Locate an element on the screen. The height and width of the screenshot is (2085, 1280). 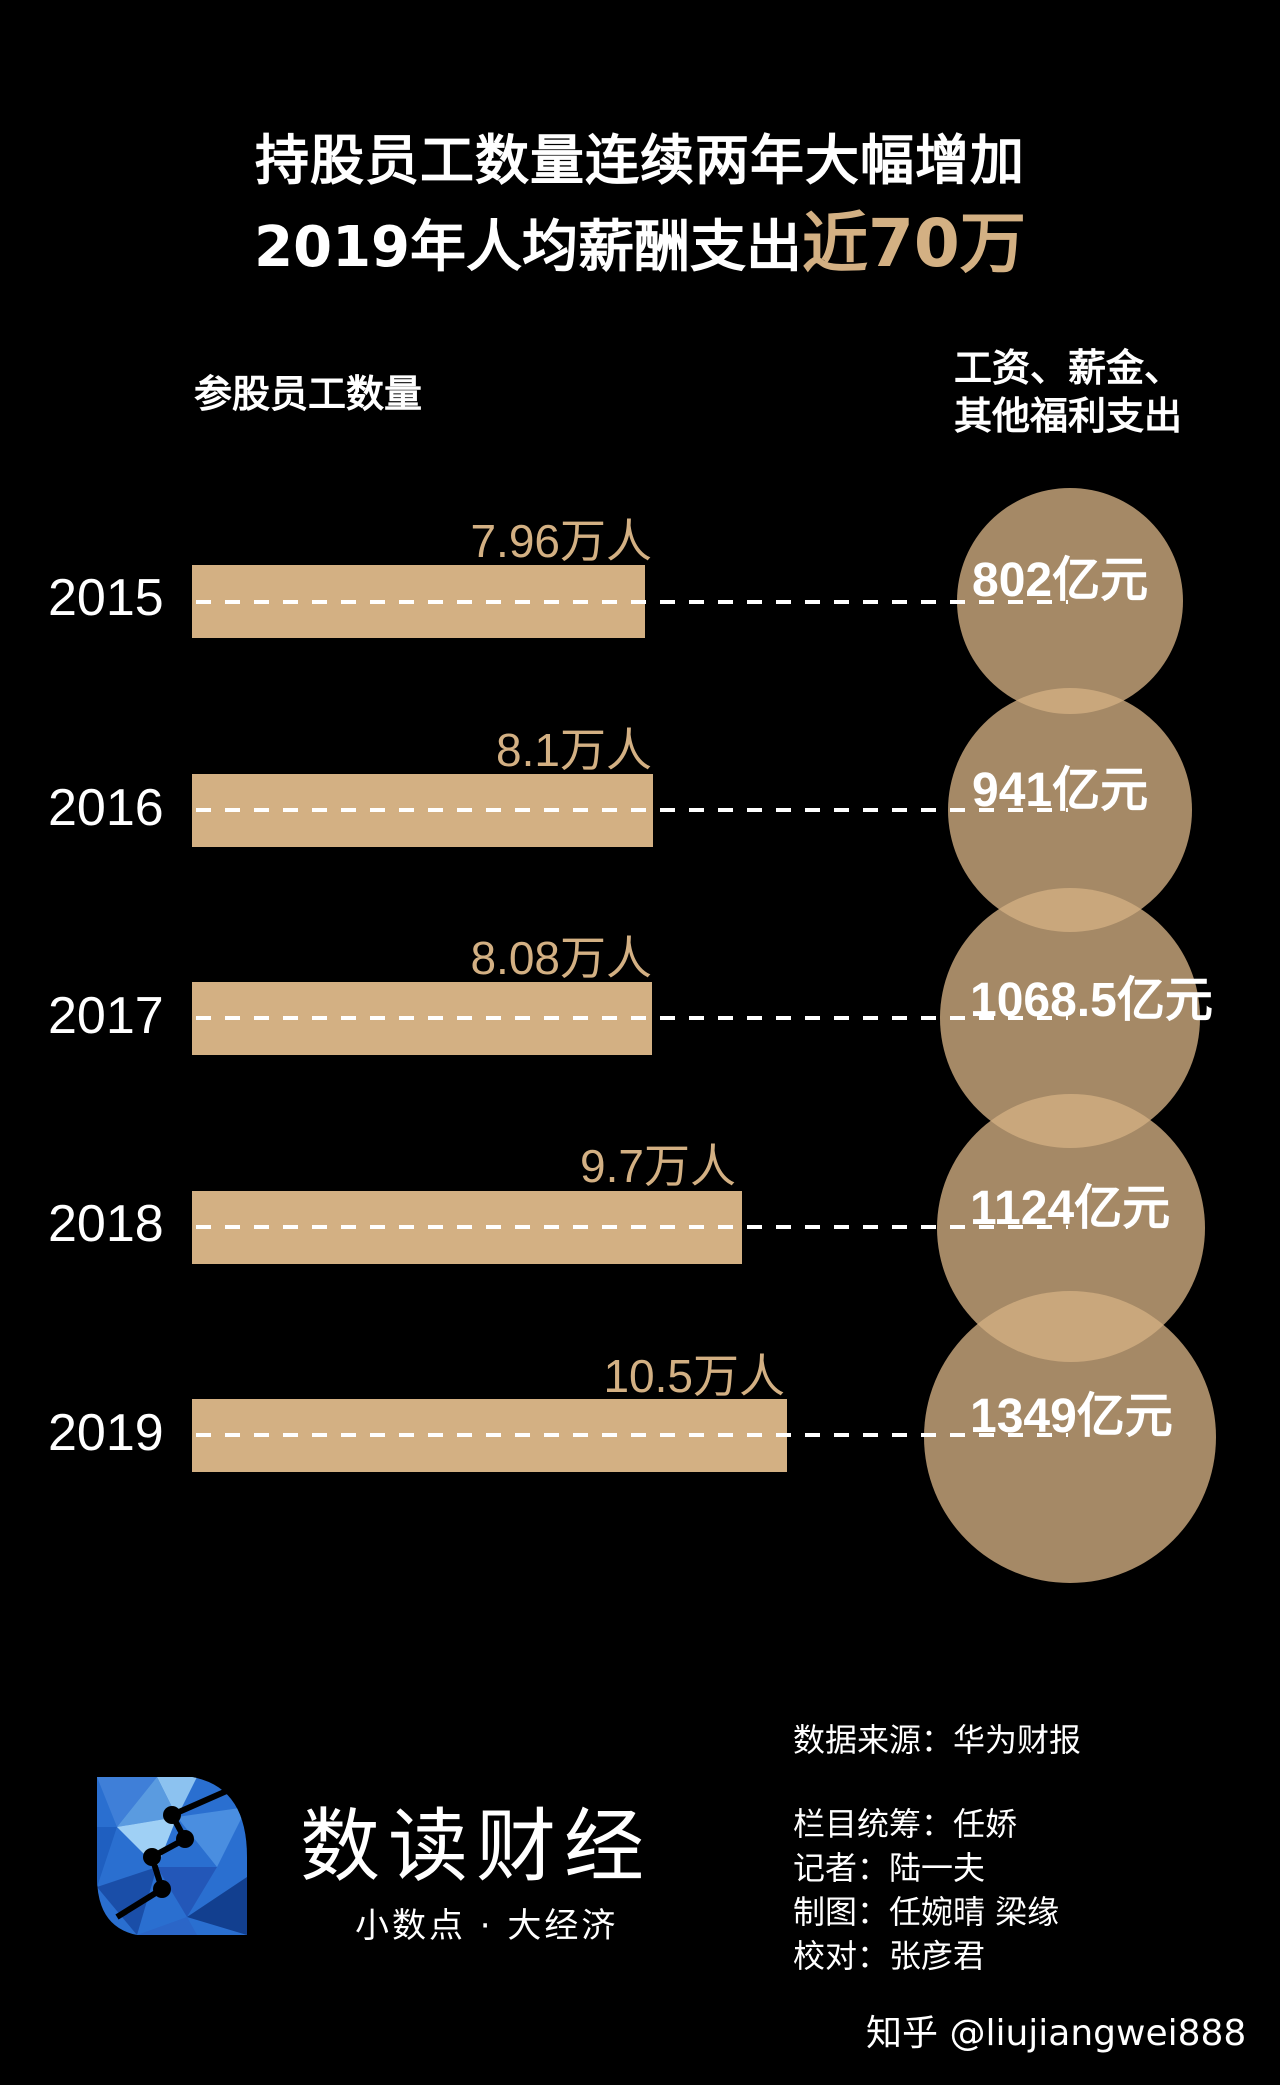
employees-label-2018: 9.7万人 is located at coordinates (658, 1166).